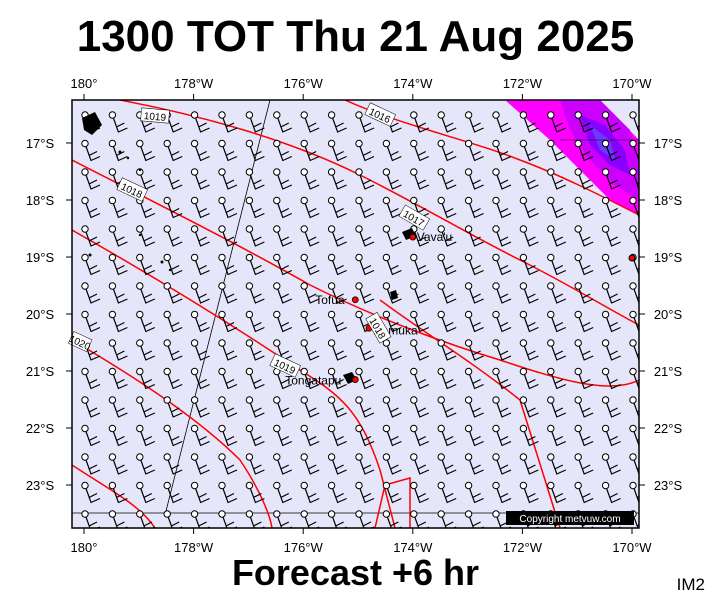 The image size is (711, 600). What do you see at coordinates (523, 547) in the screenshot?
I see `lon-tick-label: 172°W` at bounding box center [523, 547].